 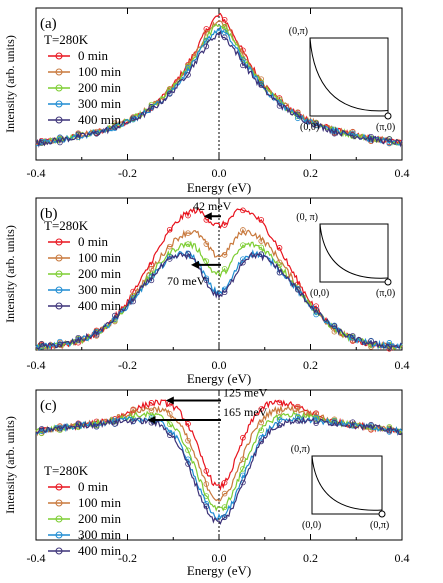 What do you see at coordinates (49, 214) in the screenshot?
I see `panel-label: (b)` at bounding box center [49, 214].